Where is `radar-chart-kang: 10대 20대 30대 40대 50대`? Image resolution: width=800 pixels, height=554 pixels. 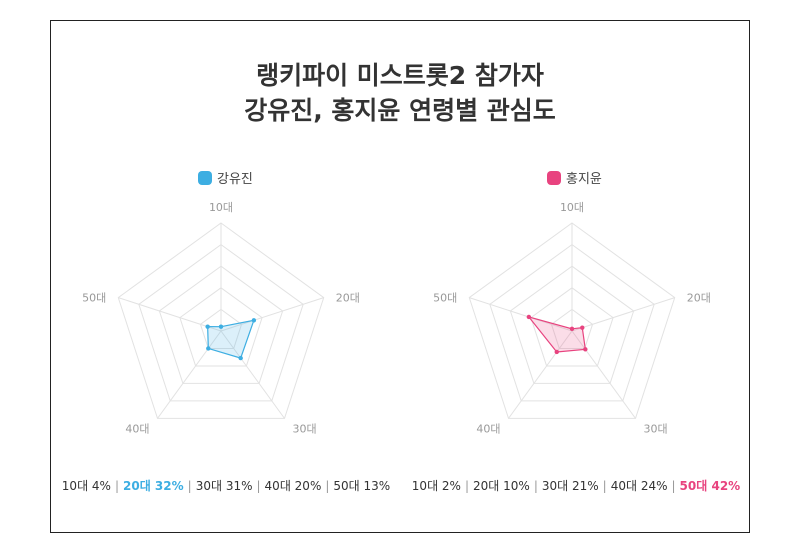
radar-chart-kang: 10대 20대 30대 40대 50대 is located at coordinates (221, 318).